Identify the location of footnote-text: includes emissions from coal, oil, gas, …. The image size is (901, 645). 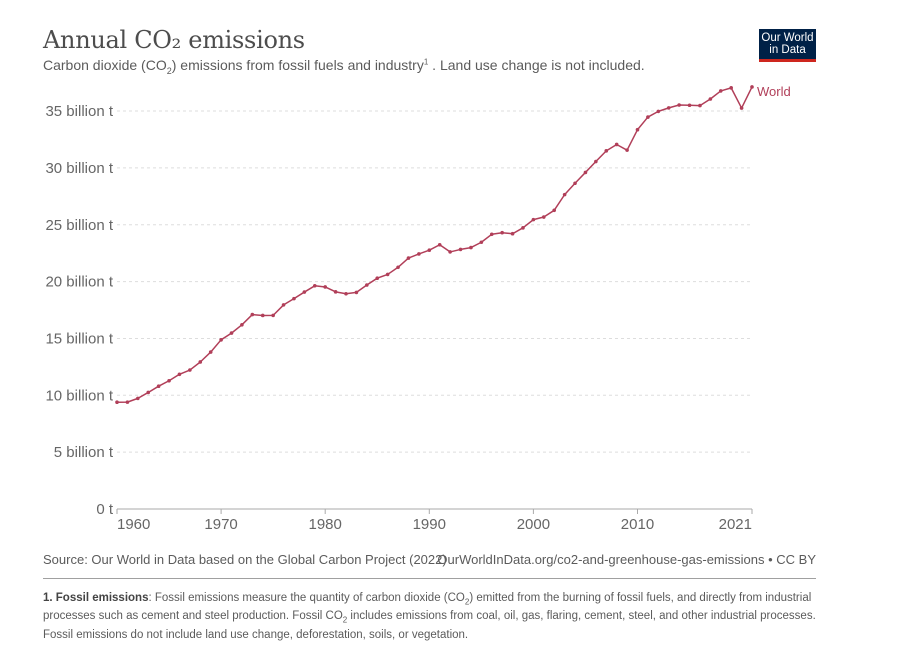
(429, 625).